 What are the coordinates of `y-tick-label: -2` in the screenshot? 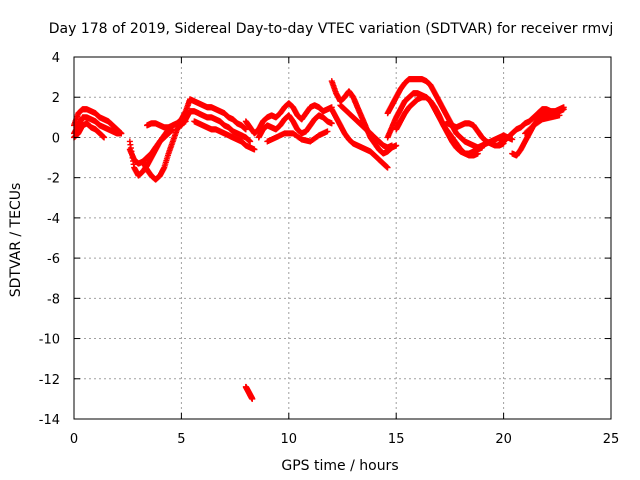 It's located at (53, 179).